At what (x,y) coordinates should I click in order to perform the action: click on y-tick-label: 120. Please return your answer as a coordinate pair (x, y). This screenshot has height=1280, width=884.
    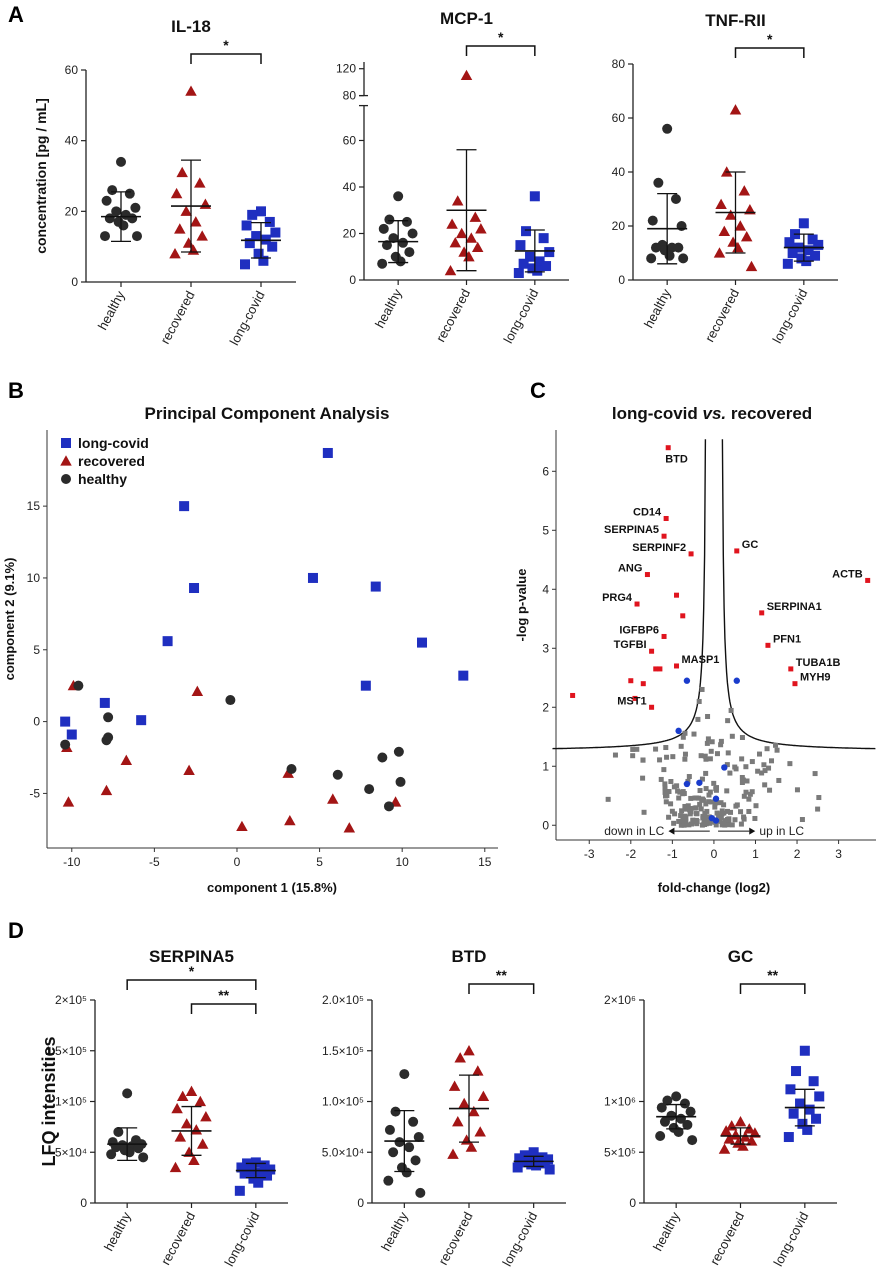
    Looking at the image, I should click on (346, 69).